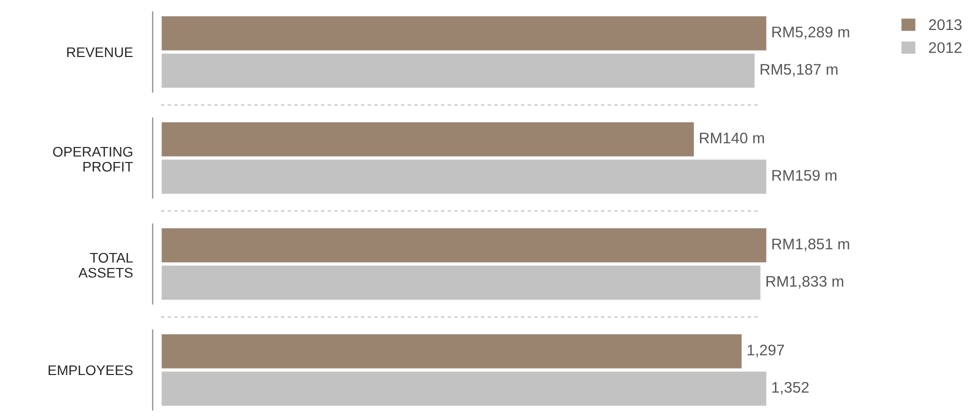 This screenshot has height=416, width=976. I want to click on data-label: 1,297, so click(766, 351).